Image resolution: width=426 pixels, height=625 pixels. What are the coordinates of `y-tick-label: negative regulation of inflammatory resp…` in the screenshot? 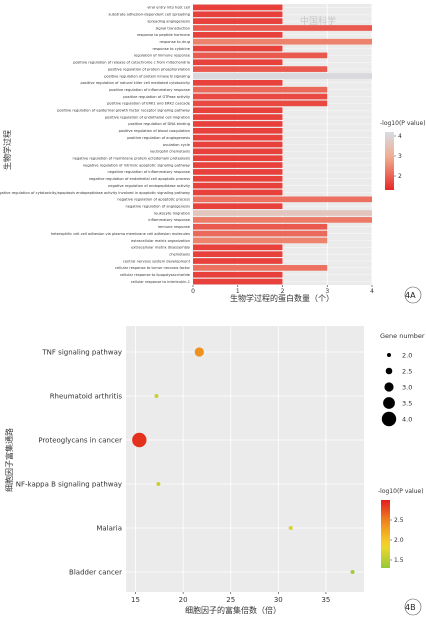 It's located at (149, 172).